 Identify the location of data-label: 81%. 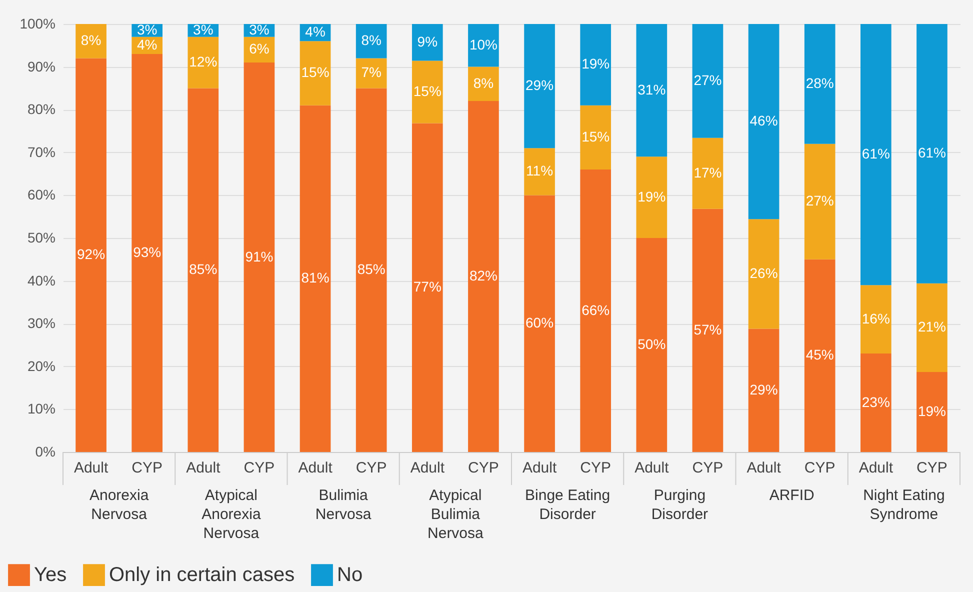
(315, 278).